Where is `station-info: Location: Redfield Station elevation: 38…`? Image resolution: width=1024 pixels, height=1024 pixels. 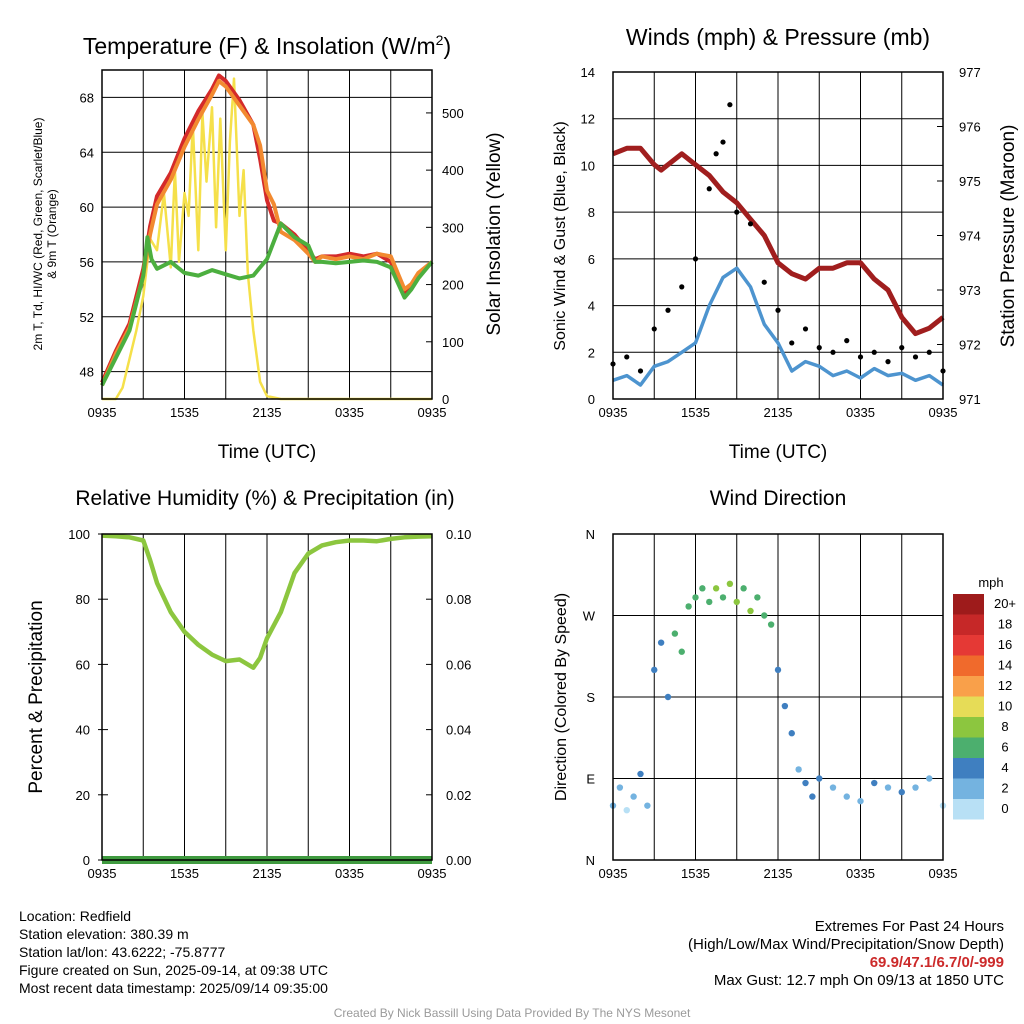
station-info: Location: Redfield Station elevation: 38… is located at coordinates (173, 952).